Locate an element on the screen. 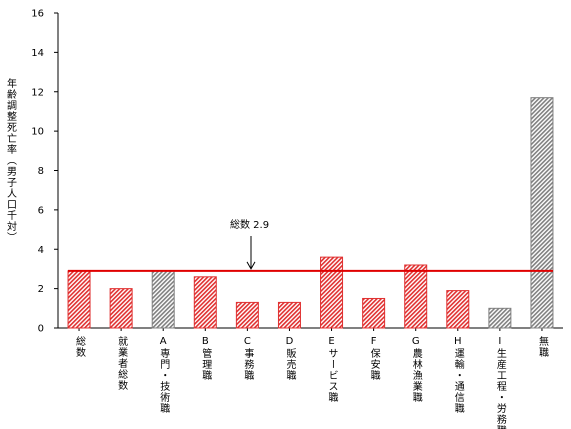 The image size is (571, 429). x-tick-label: 無職 is located at coordinates (542, 346).